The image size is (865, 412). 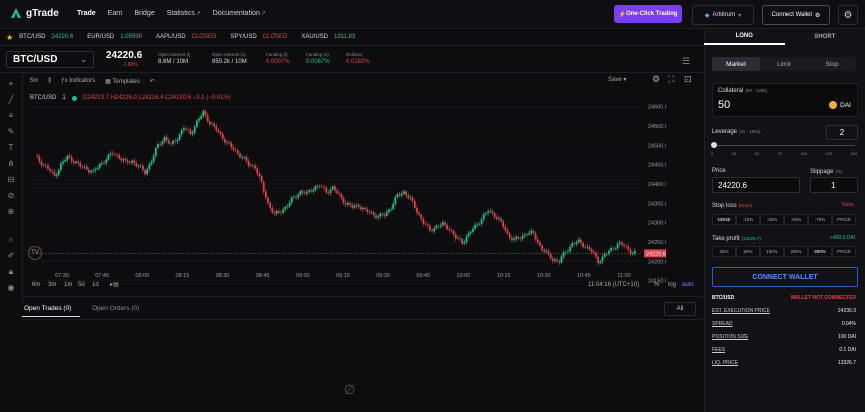 I want to click on sl-option: -75%, so click(x=820, y=219).